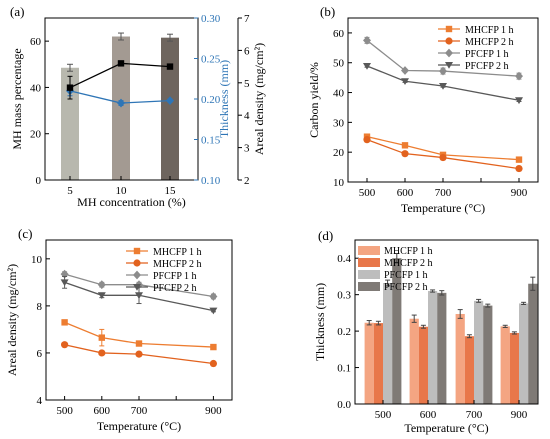  I want to click on panel-label: (a), so click(17, 11).